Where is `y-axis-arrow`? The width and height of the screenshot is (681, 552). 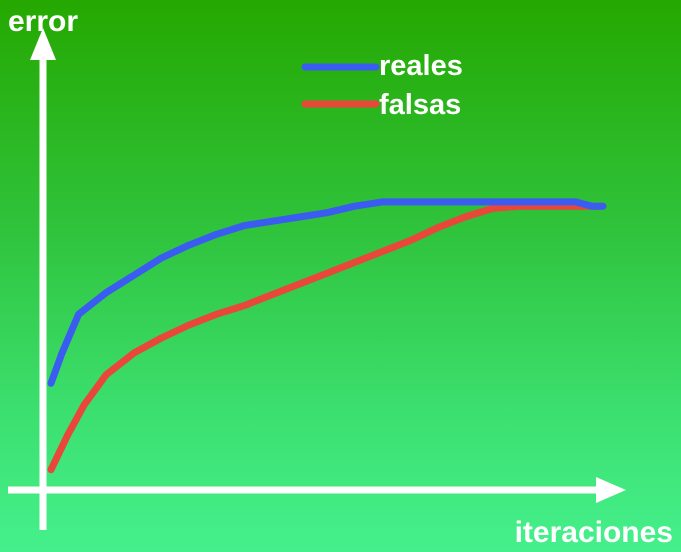
y-axis-arrow is located at coordinates (43, 44).